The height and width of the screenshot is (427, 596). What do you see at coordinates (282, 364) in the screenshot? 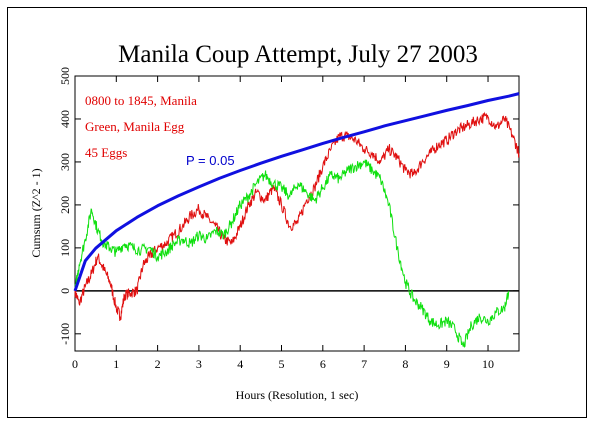
I see `x-tick-label: 5` at bounding box center [282, 364].